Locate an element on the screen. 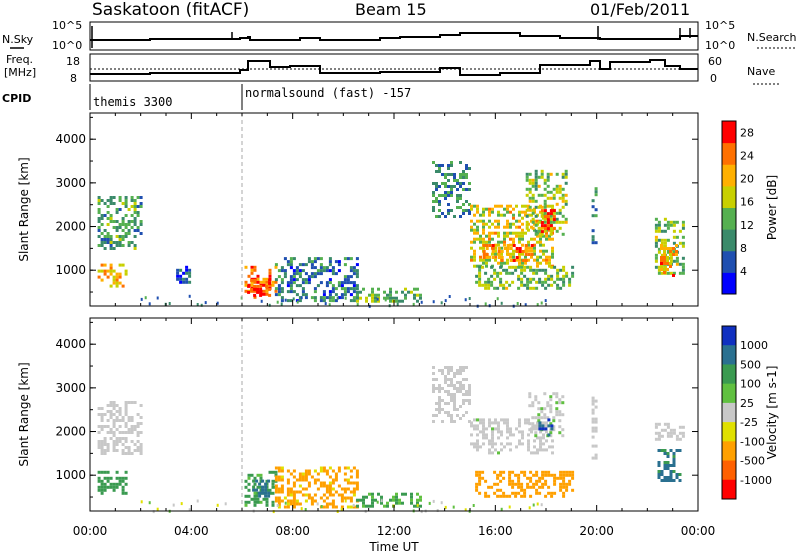  time-tick-label: 00:00 is located at coordinates (698, 531).